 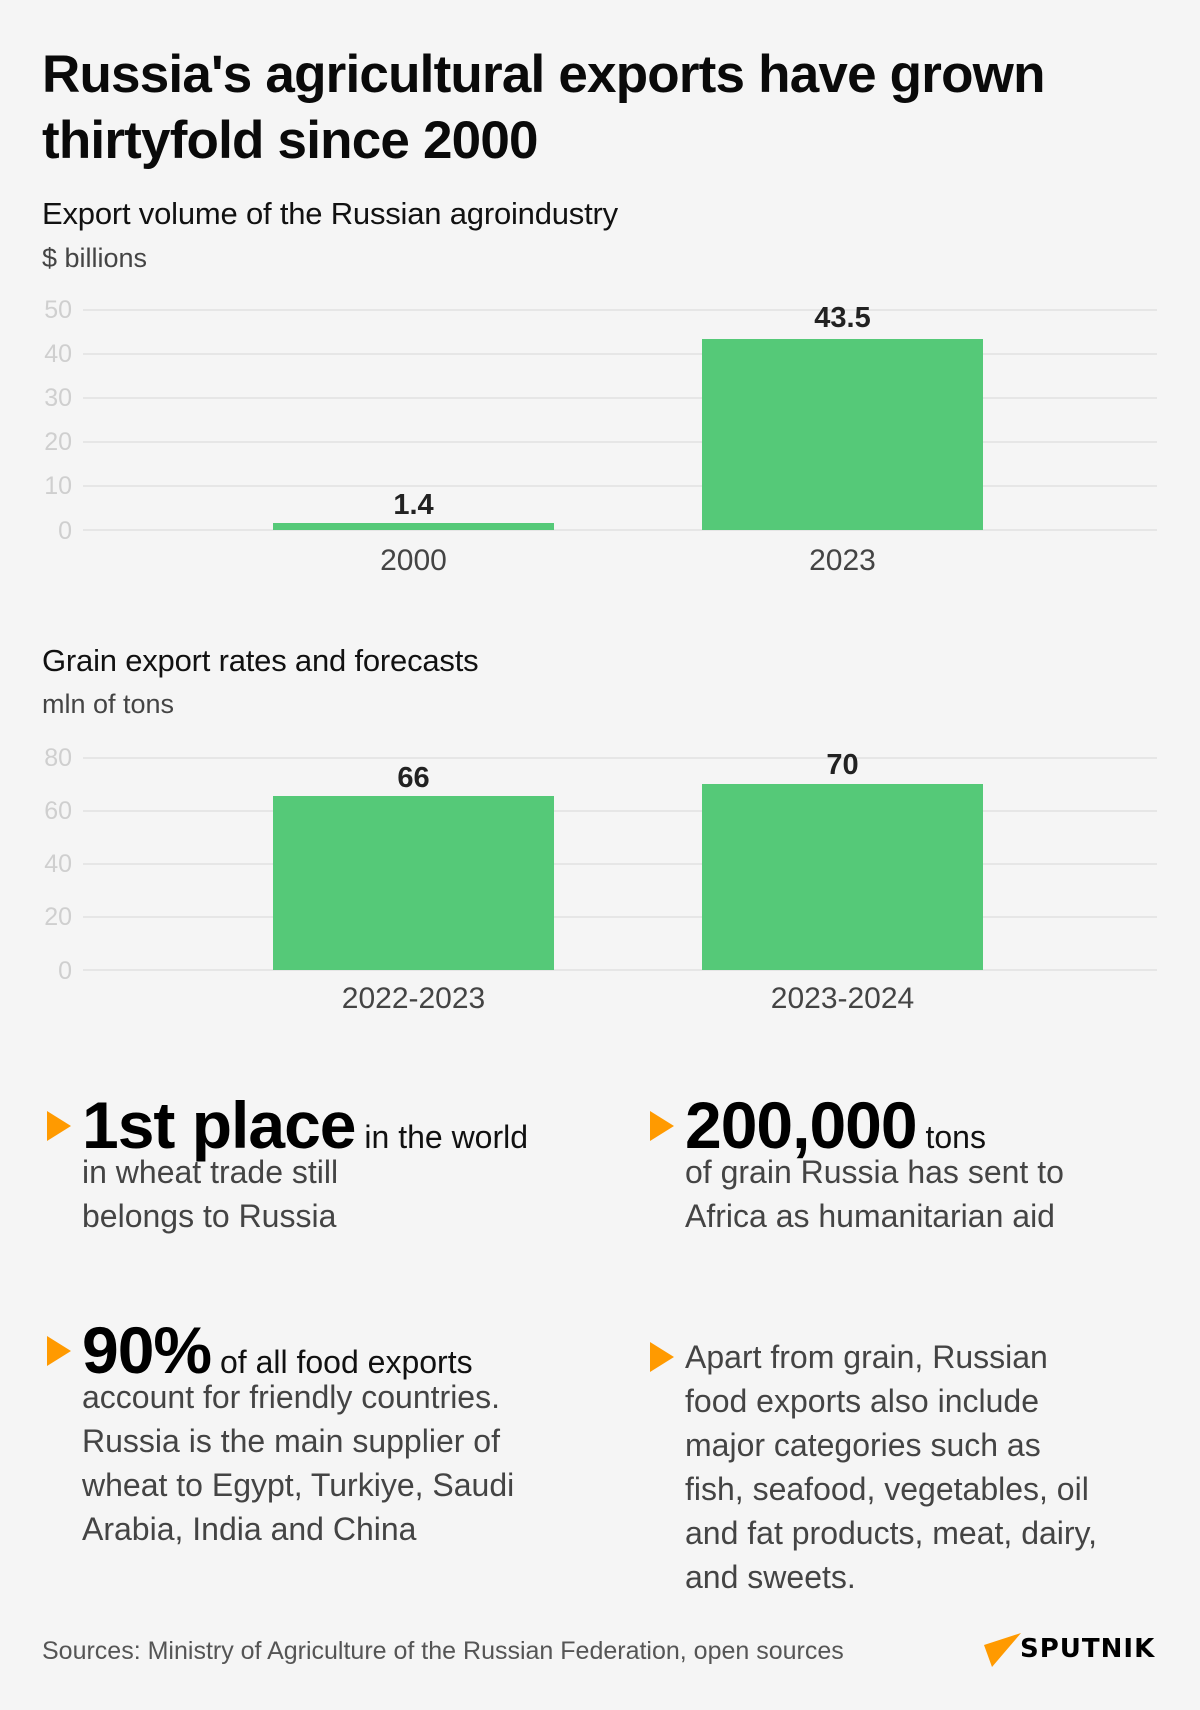 What do you see at coordinates (58, 310) in the screenshot?
I see `y-tick: 50` at bounding box center [58, 310].